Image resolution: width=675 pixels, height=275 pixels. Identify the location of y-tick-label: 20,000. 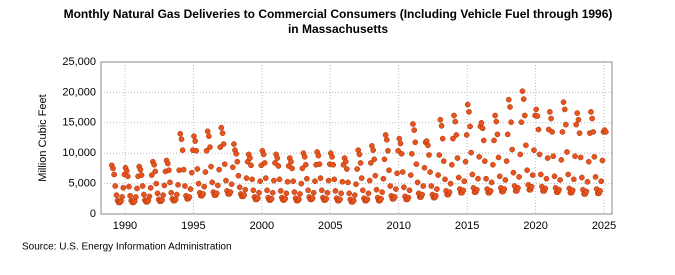
(79, 92).